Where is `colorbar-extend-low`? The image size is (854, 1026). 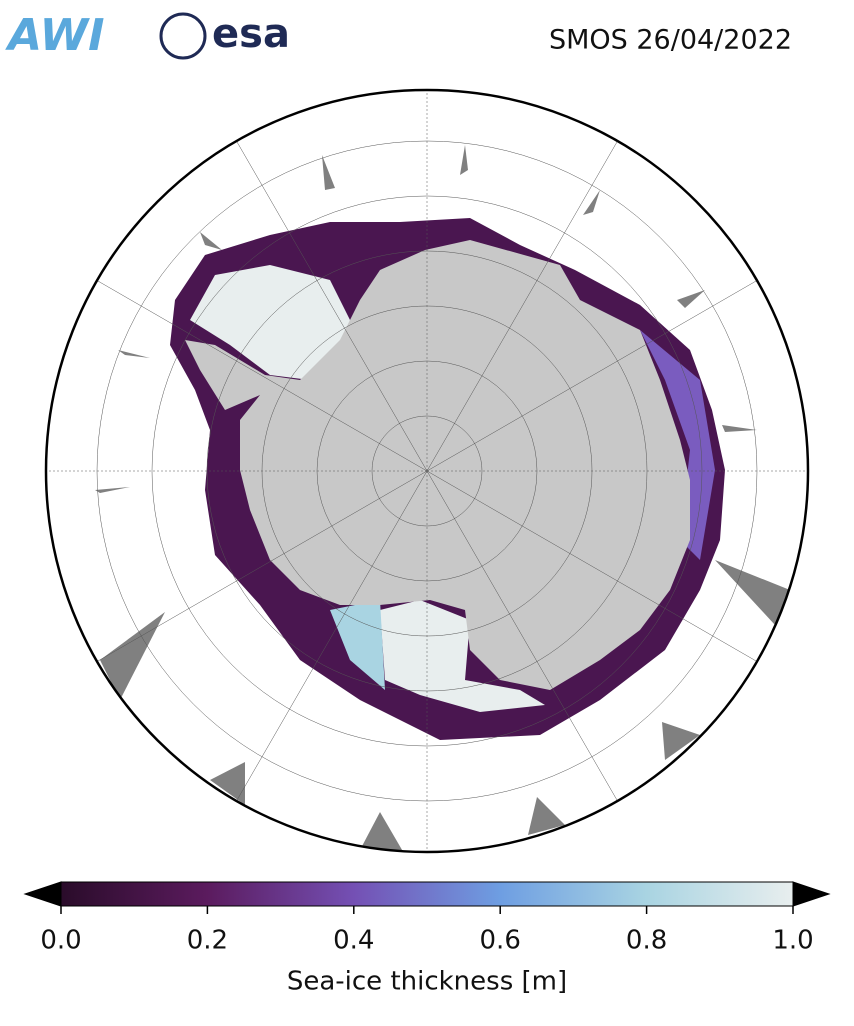 colorbar-extend-low is located at coordinates (42, 894).